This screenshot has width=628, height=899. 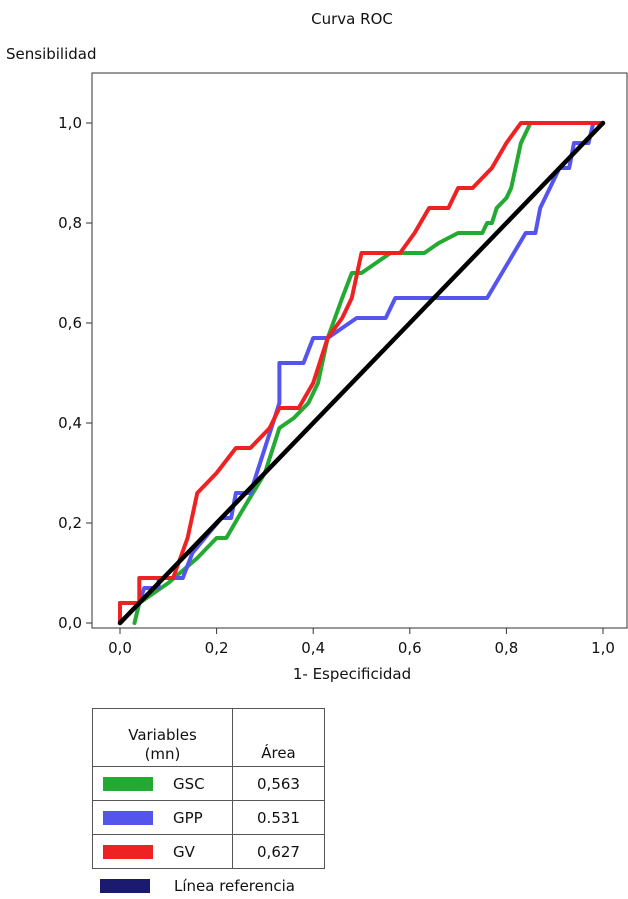 I want to click on legend-variables-header: Variables (mn), so click(x=162, y=737).